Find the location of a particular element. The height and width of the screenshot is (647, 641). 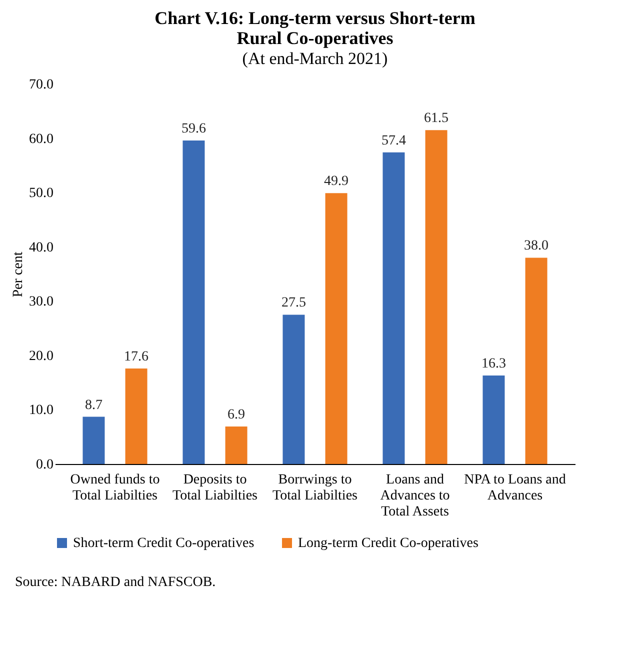

x-tick-label: Borrwings to Total Liabilties is located at coordinates (315, 488).